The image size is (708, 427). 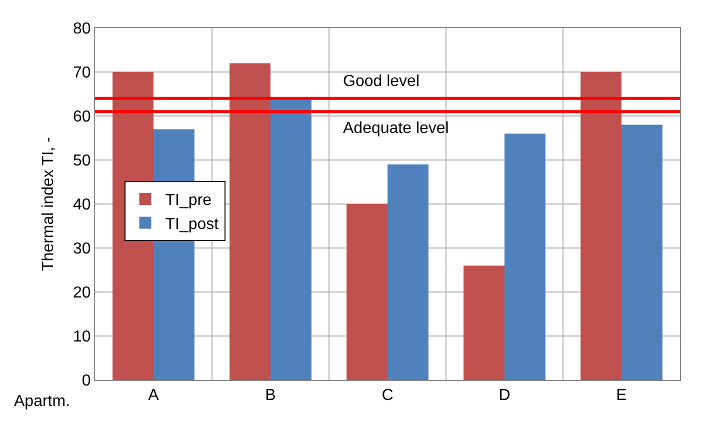 What do you see at coordinates (192, 224) in the screenshot?
I see `legend-label: TI_post` at bounding box center [192, 224].